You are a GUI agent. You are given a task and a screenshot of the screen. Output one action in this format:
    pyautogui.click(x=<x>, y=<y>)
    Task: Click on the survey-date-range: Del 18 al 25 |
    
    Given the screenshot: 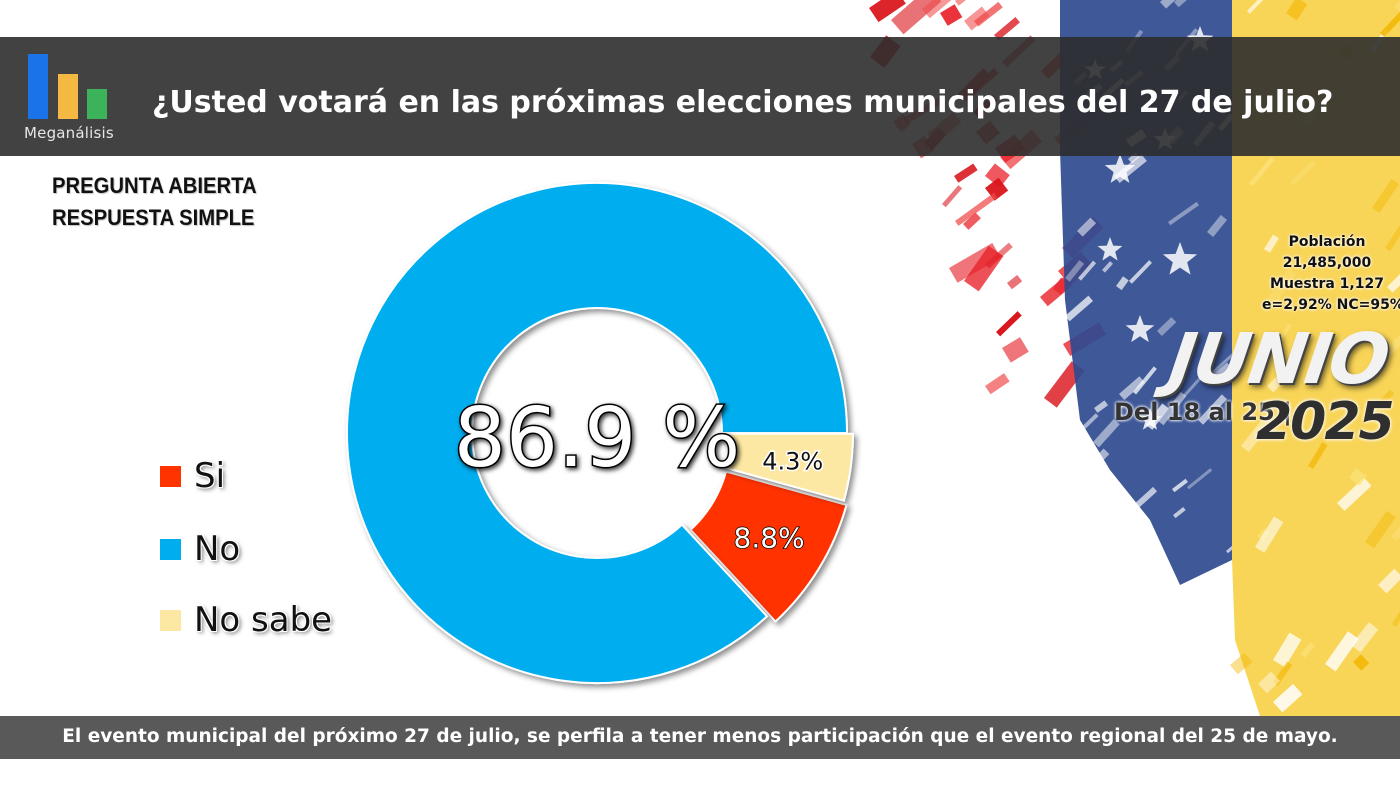 What is the action you would take?
    pyautogui.click(x=1203, y=412)
    